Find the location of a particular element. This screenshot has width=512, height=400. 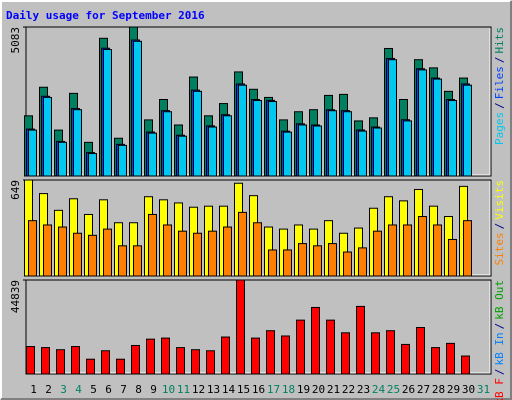

chart-title: Daily usage for September 2016 is located at coordinates (105, 15).